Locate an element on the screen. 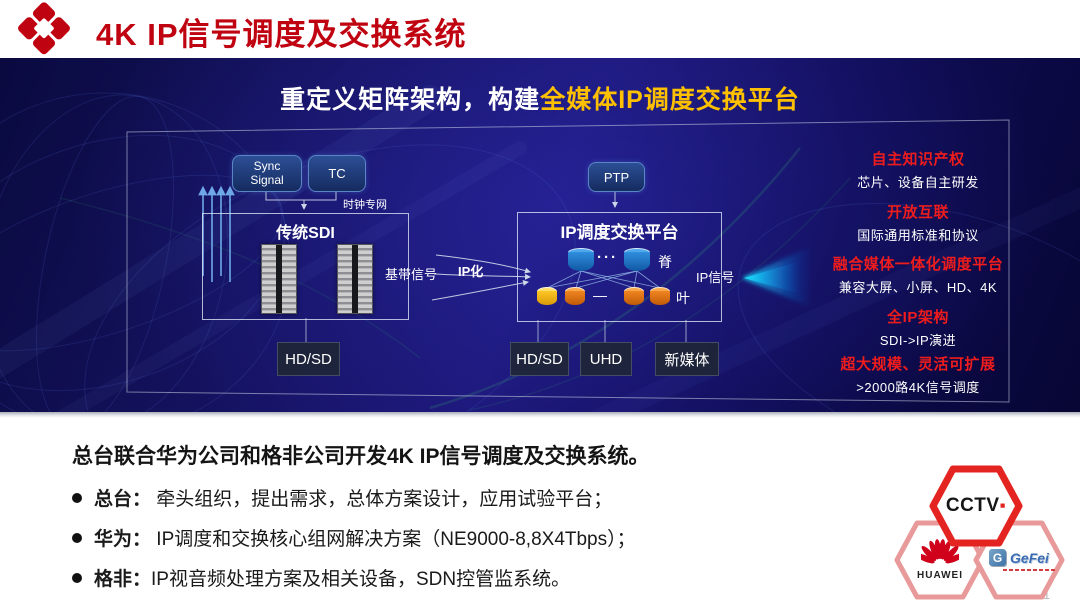  feature-title: 超大规模、灵活可扩展 is located at coordinates (918, 364).